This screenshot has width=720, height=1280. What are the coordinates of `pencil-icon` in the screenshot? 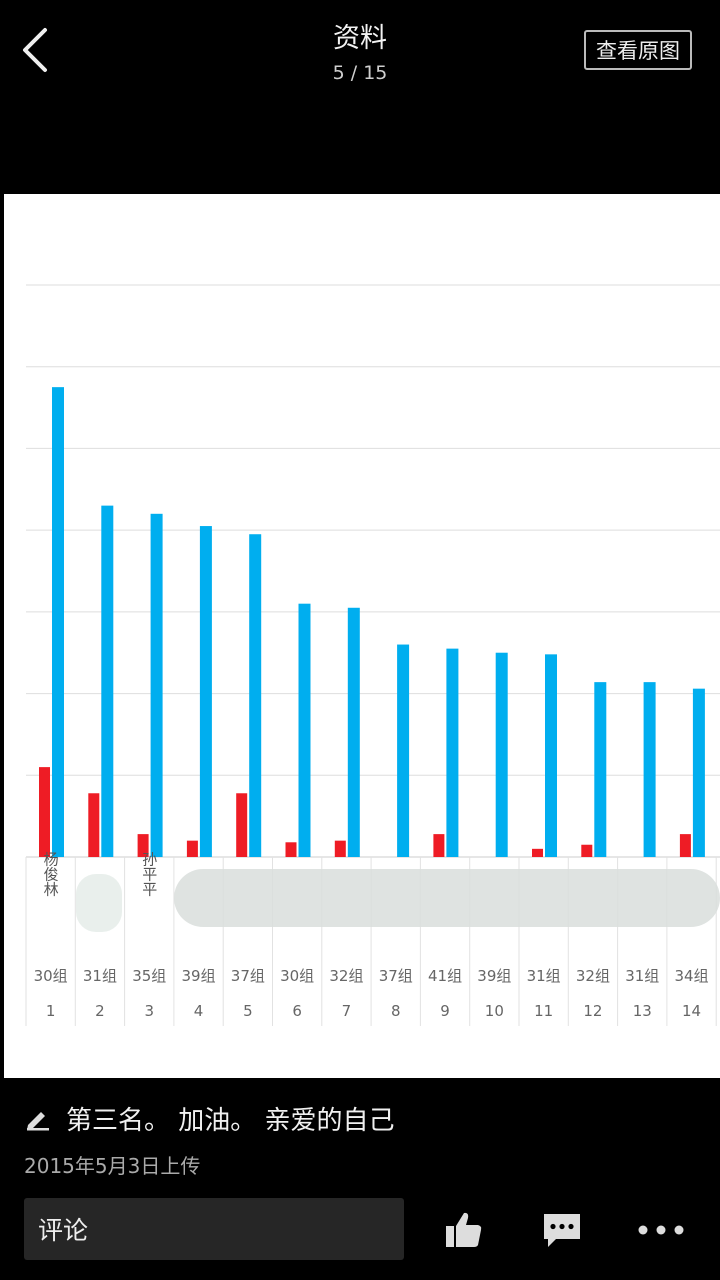 It's located at (38, 1121).